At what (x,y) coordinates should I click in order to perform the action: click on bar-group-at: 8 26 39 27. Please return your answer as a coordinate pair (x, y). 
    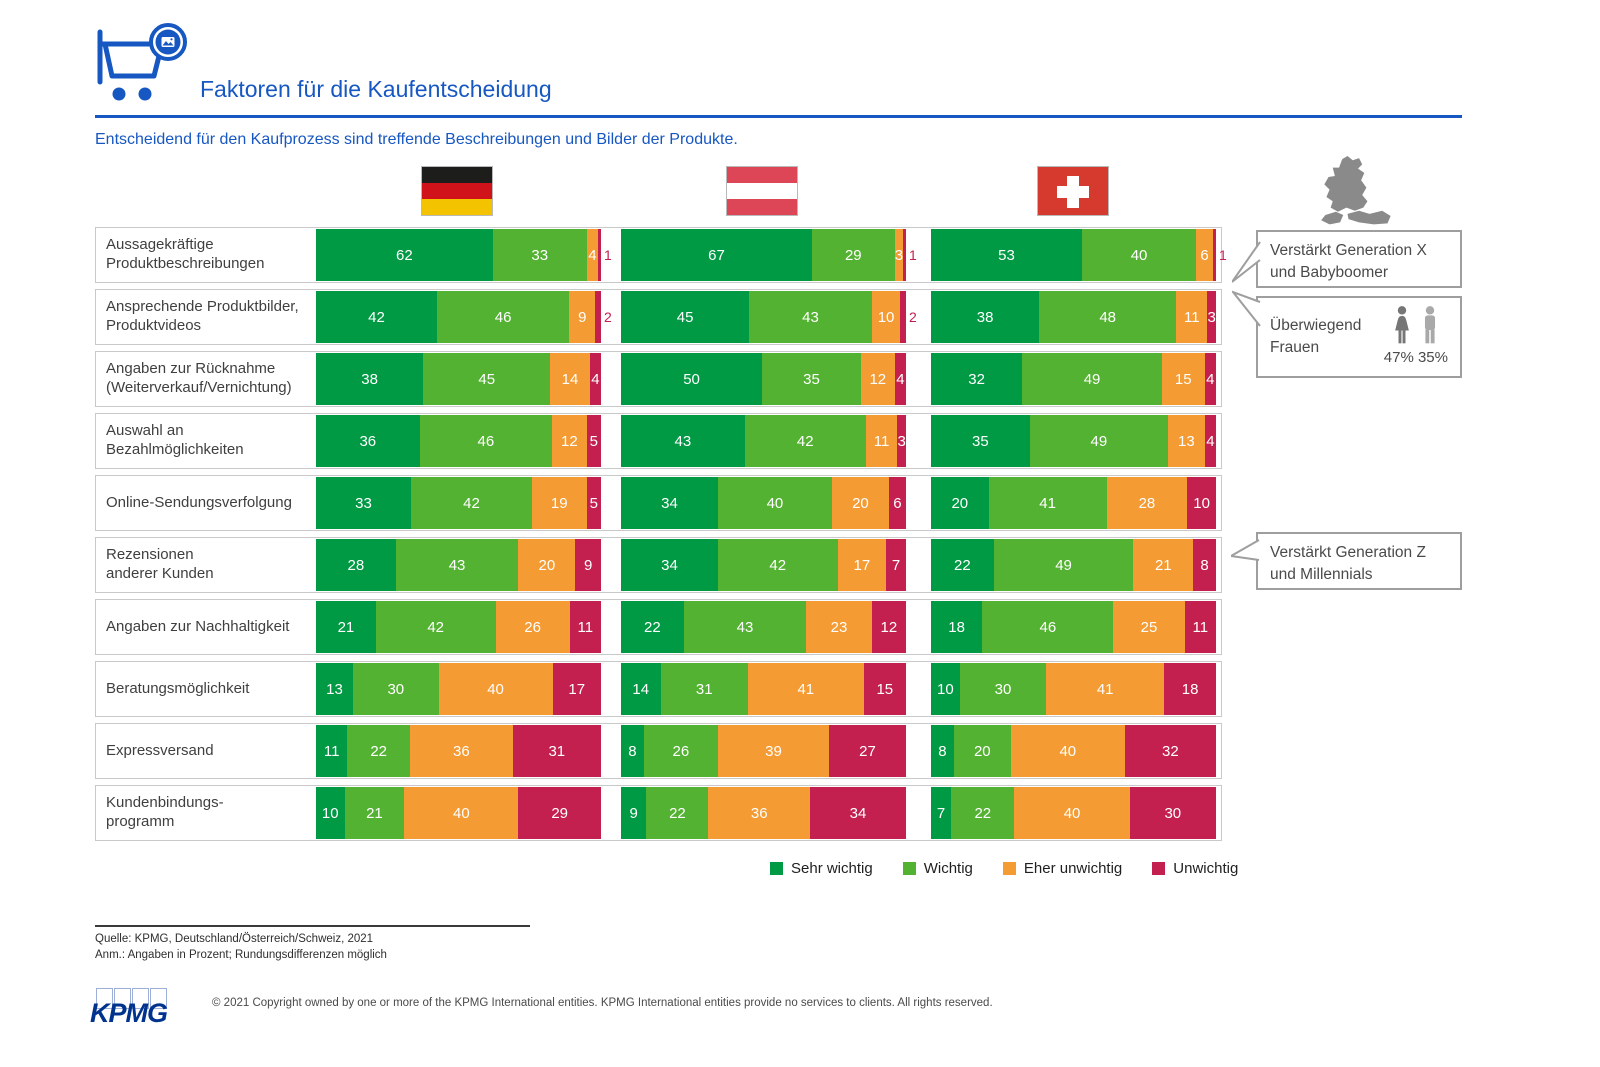
    Looking at the image, I should click on (763, 751).